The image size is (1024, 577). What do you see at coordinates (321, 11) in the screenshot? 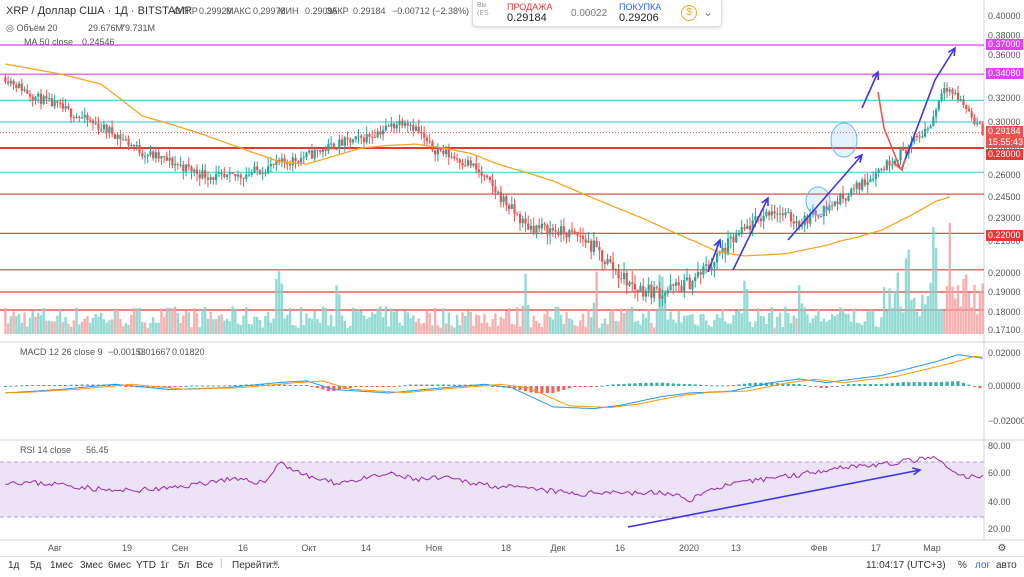
I see `ohlc-value: 0.29095` at bounding box center [321, 11].